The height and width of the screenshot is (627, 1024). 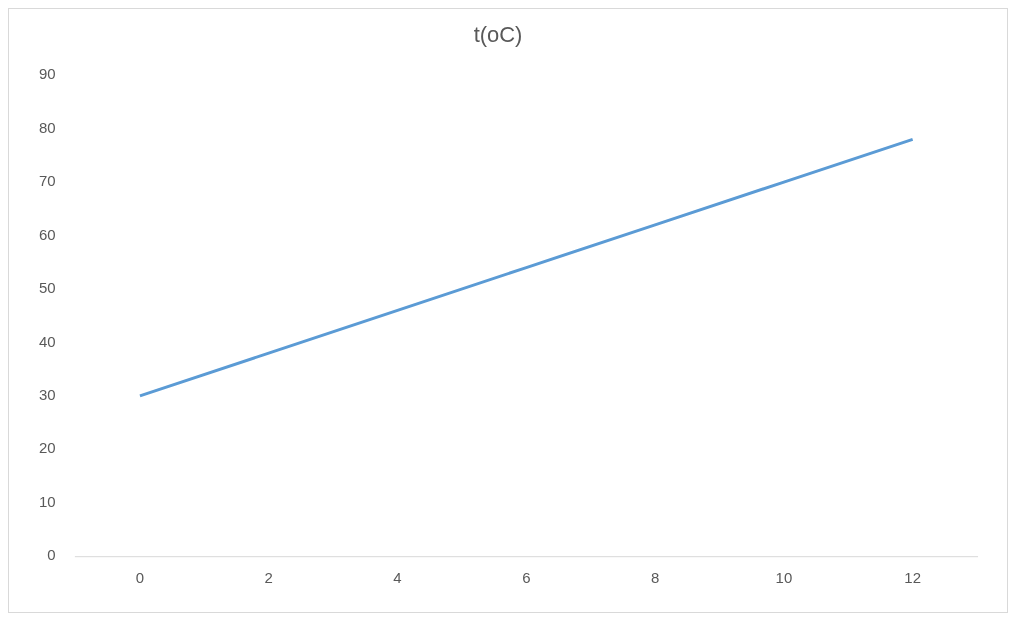 I want to click on x-tick-label: 2, so click(x=268, y=578).